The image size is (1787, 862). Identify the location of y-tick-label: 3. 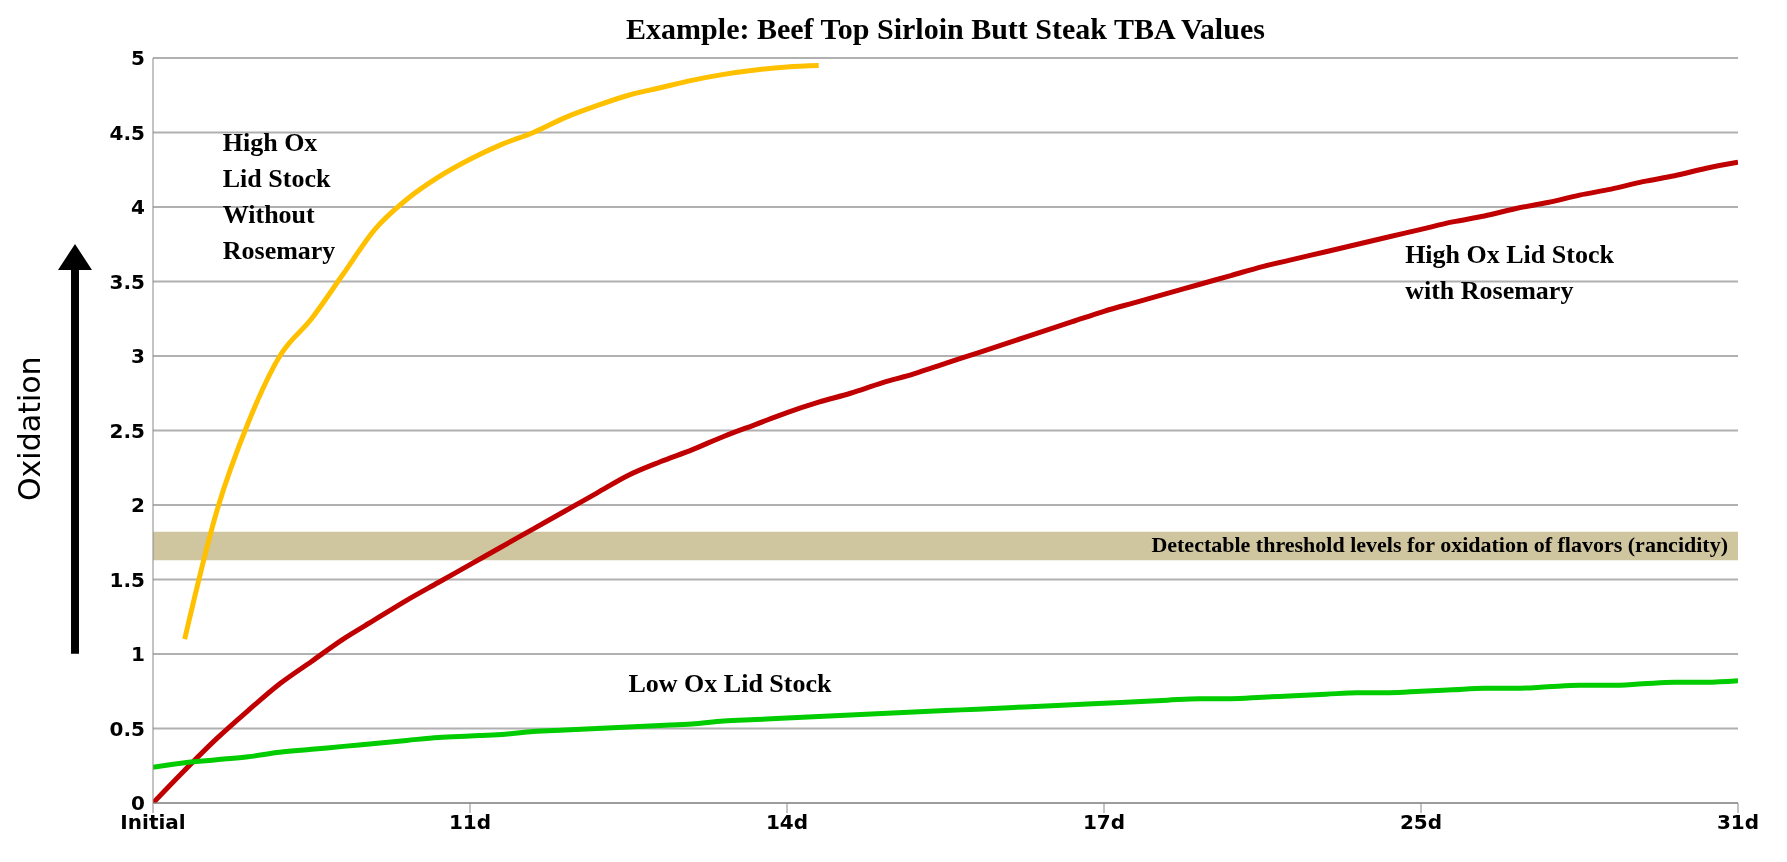
(138, 356).